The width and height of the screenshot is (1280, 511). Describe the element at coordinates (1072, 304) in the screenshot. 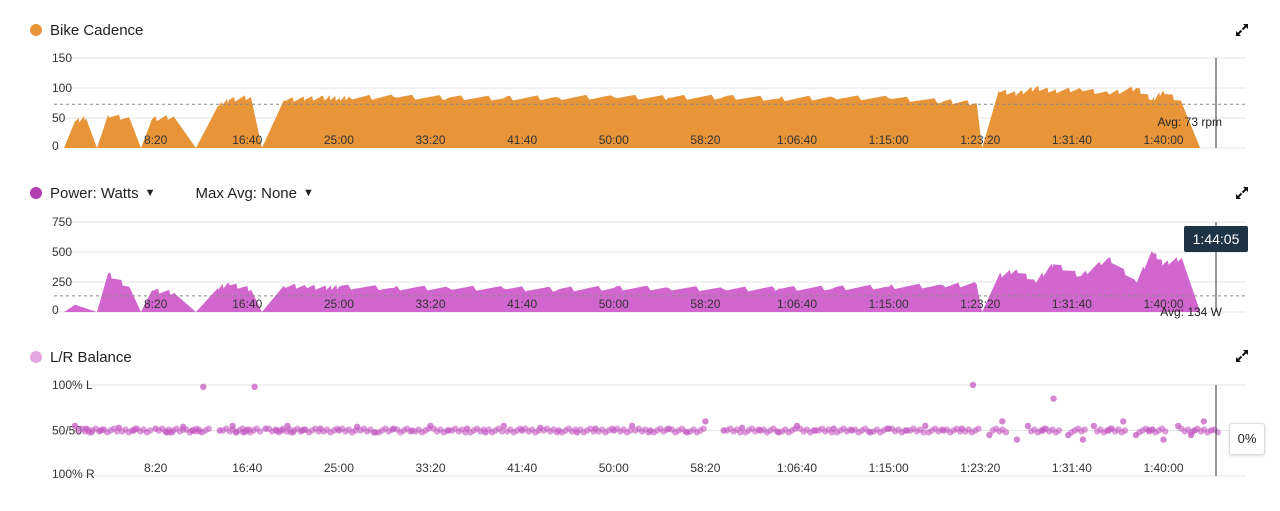

I see `power-x-tick: 1:31:40` at that location.